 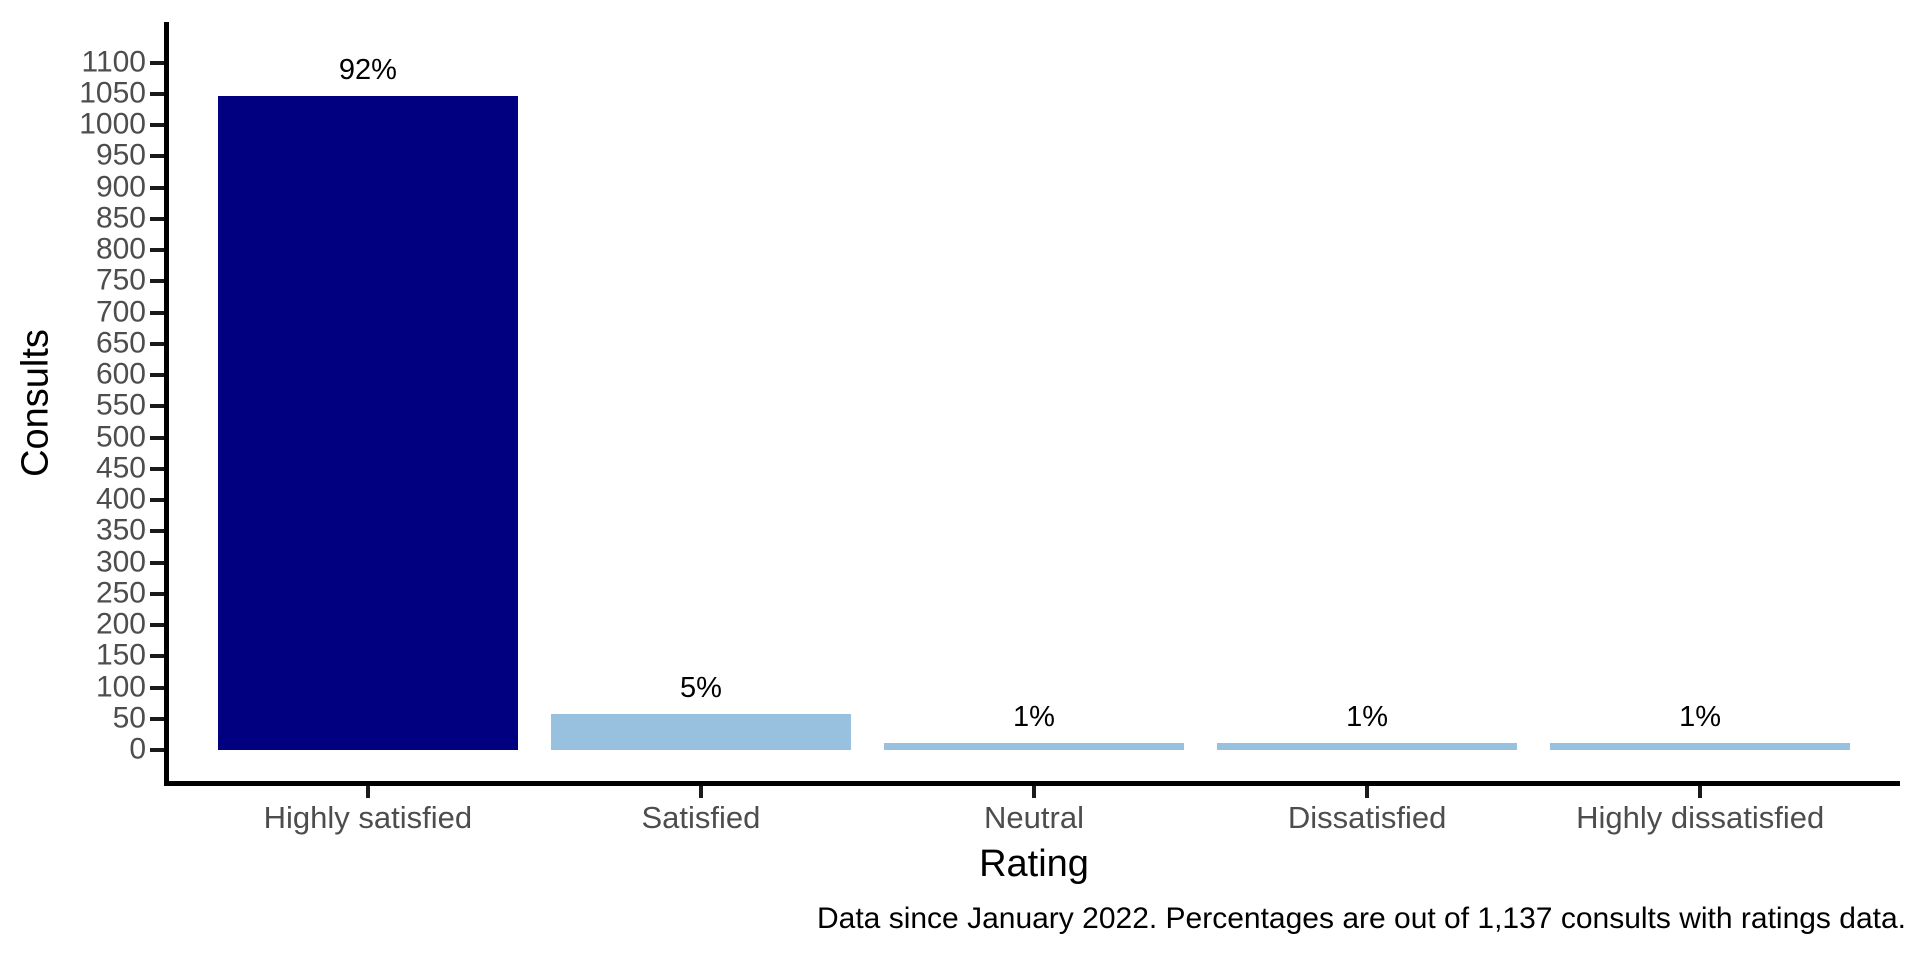 What do you see at coordinates (120, 249) in the screenshot?
I see `y-tick-label: 800` at bounding box center [120, 249].